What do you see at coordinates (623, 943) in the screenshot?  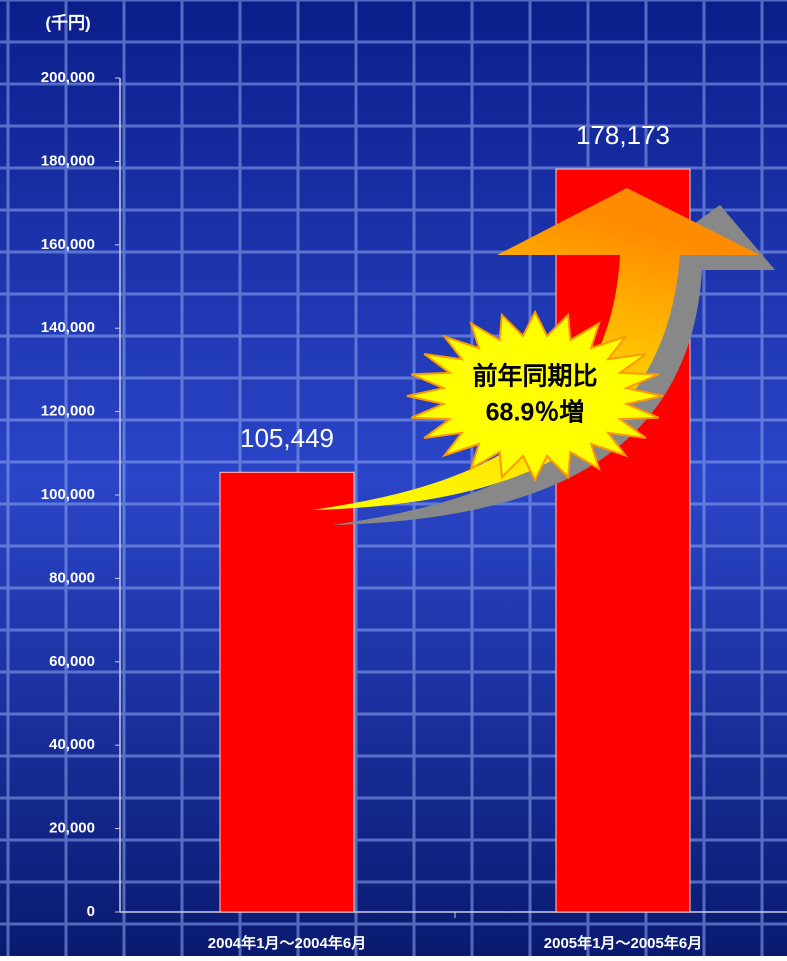 I see `x-tick-label: 2005年1月～2005年6月` at bounding box center [623, 943].